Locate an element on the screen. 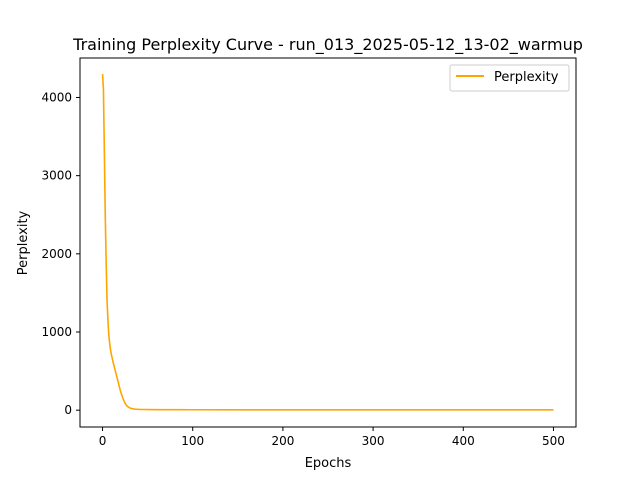 This screenshot has height=480, width=640. y-tick-label: 2000 is located at coordinates (56, 254).